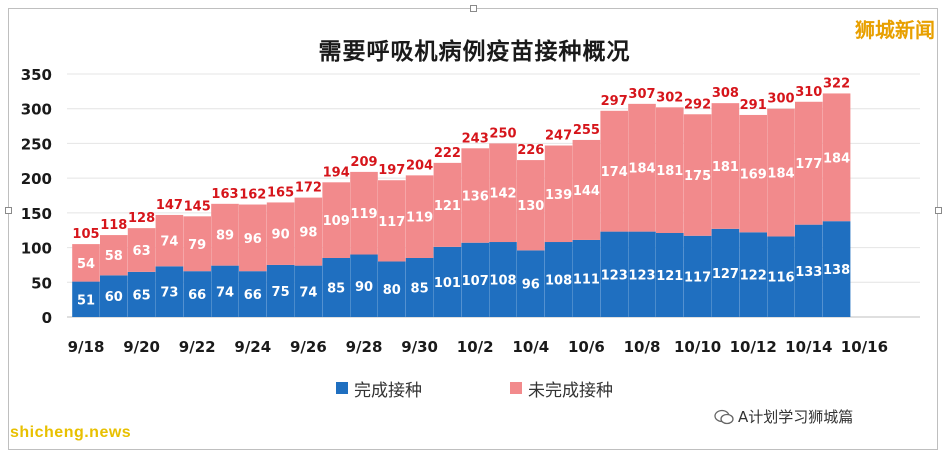 The image size is (949, 456). What do you see at coordinates (669, 97) in the screenshot?
I see `data-label-total: 302` at bounding box center [669, 97].